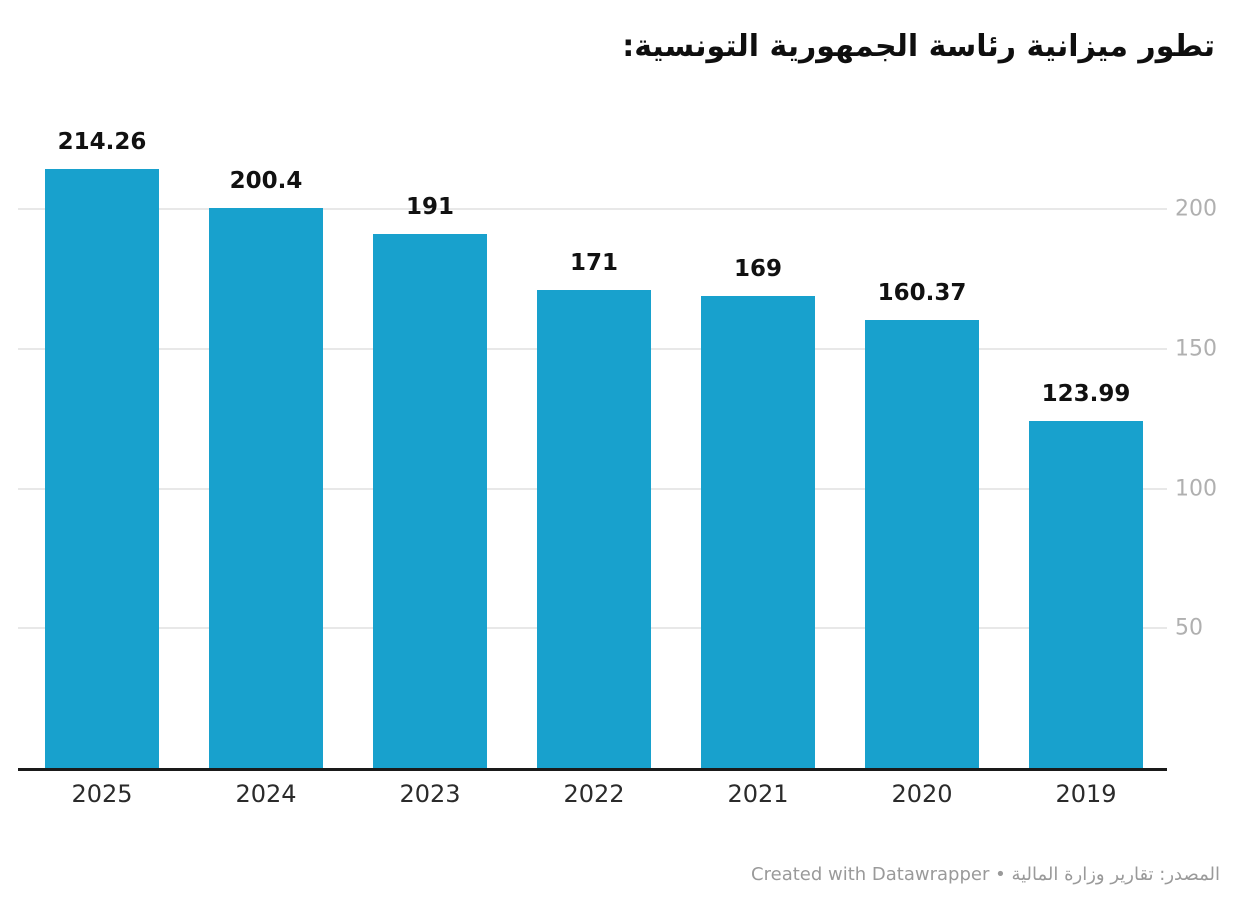 Image resolution: width=1240 pixels, height=920 pixels. I want to click on bar-2019, so click(1086, 594).